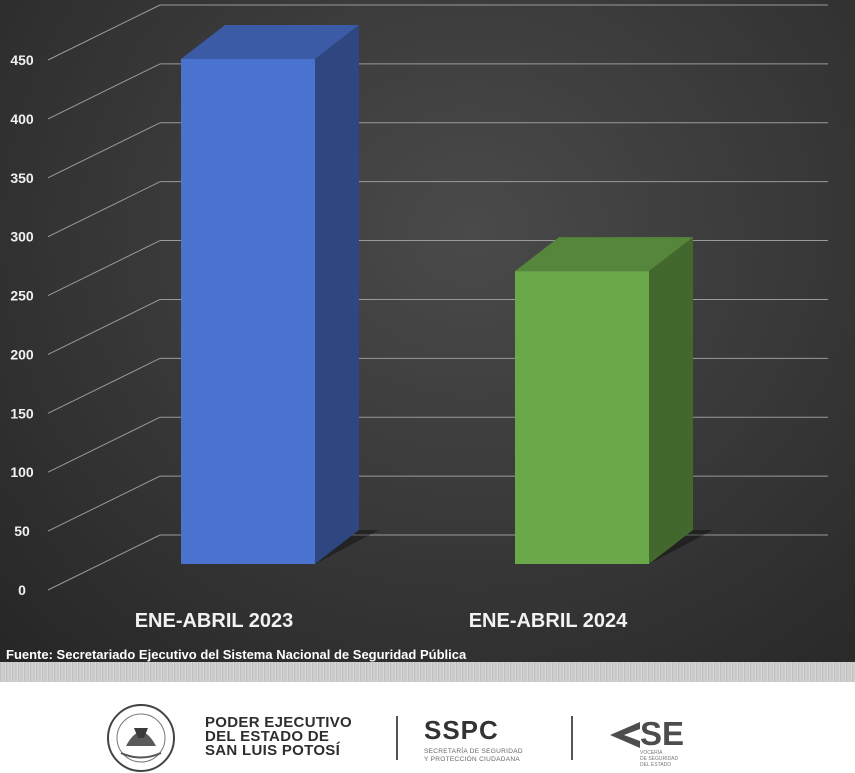 The width and height of the screenshot is (855, 773). I want to click on y-tick-label: 50, so click(22, 531).